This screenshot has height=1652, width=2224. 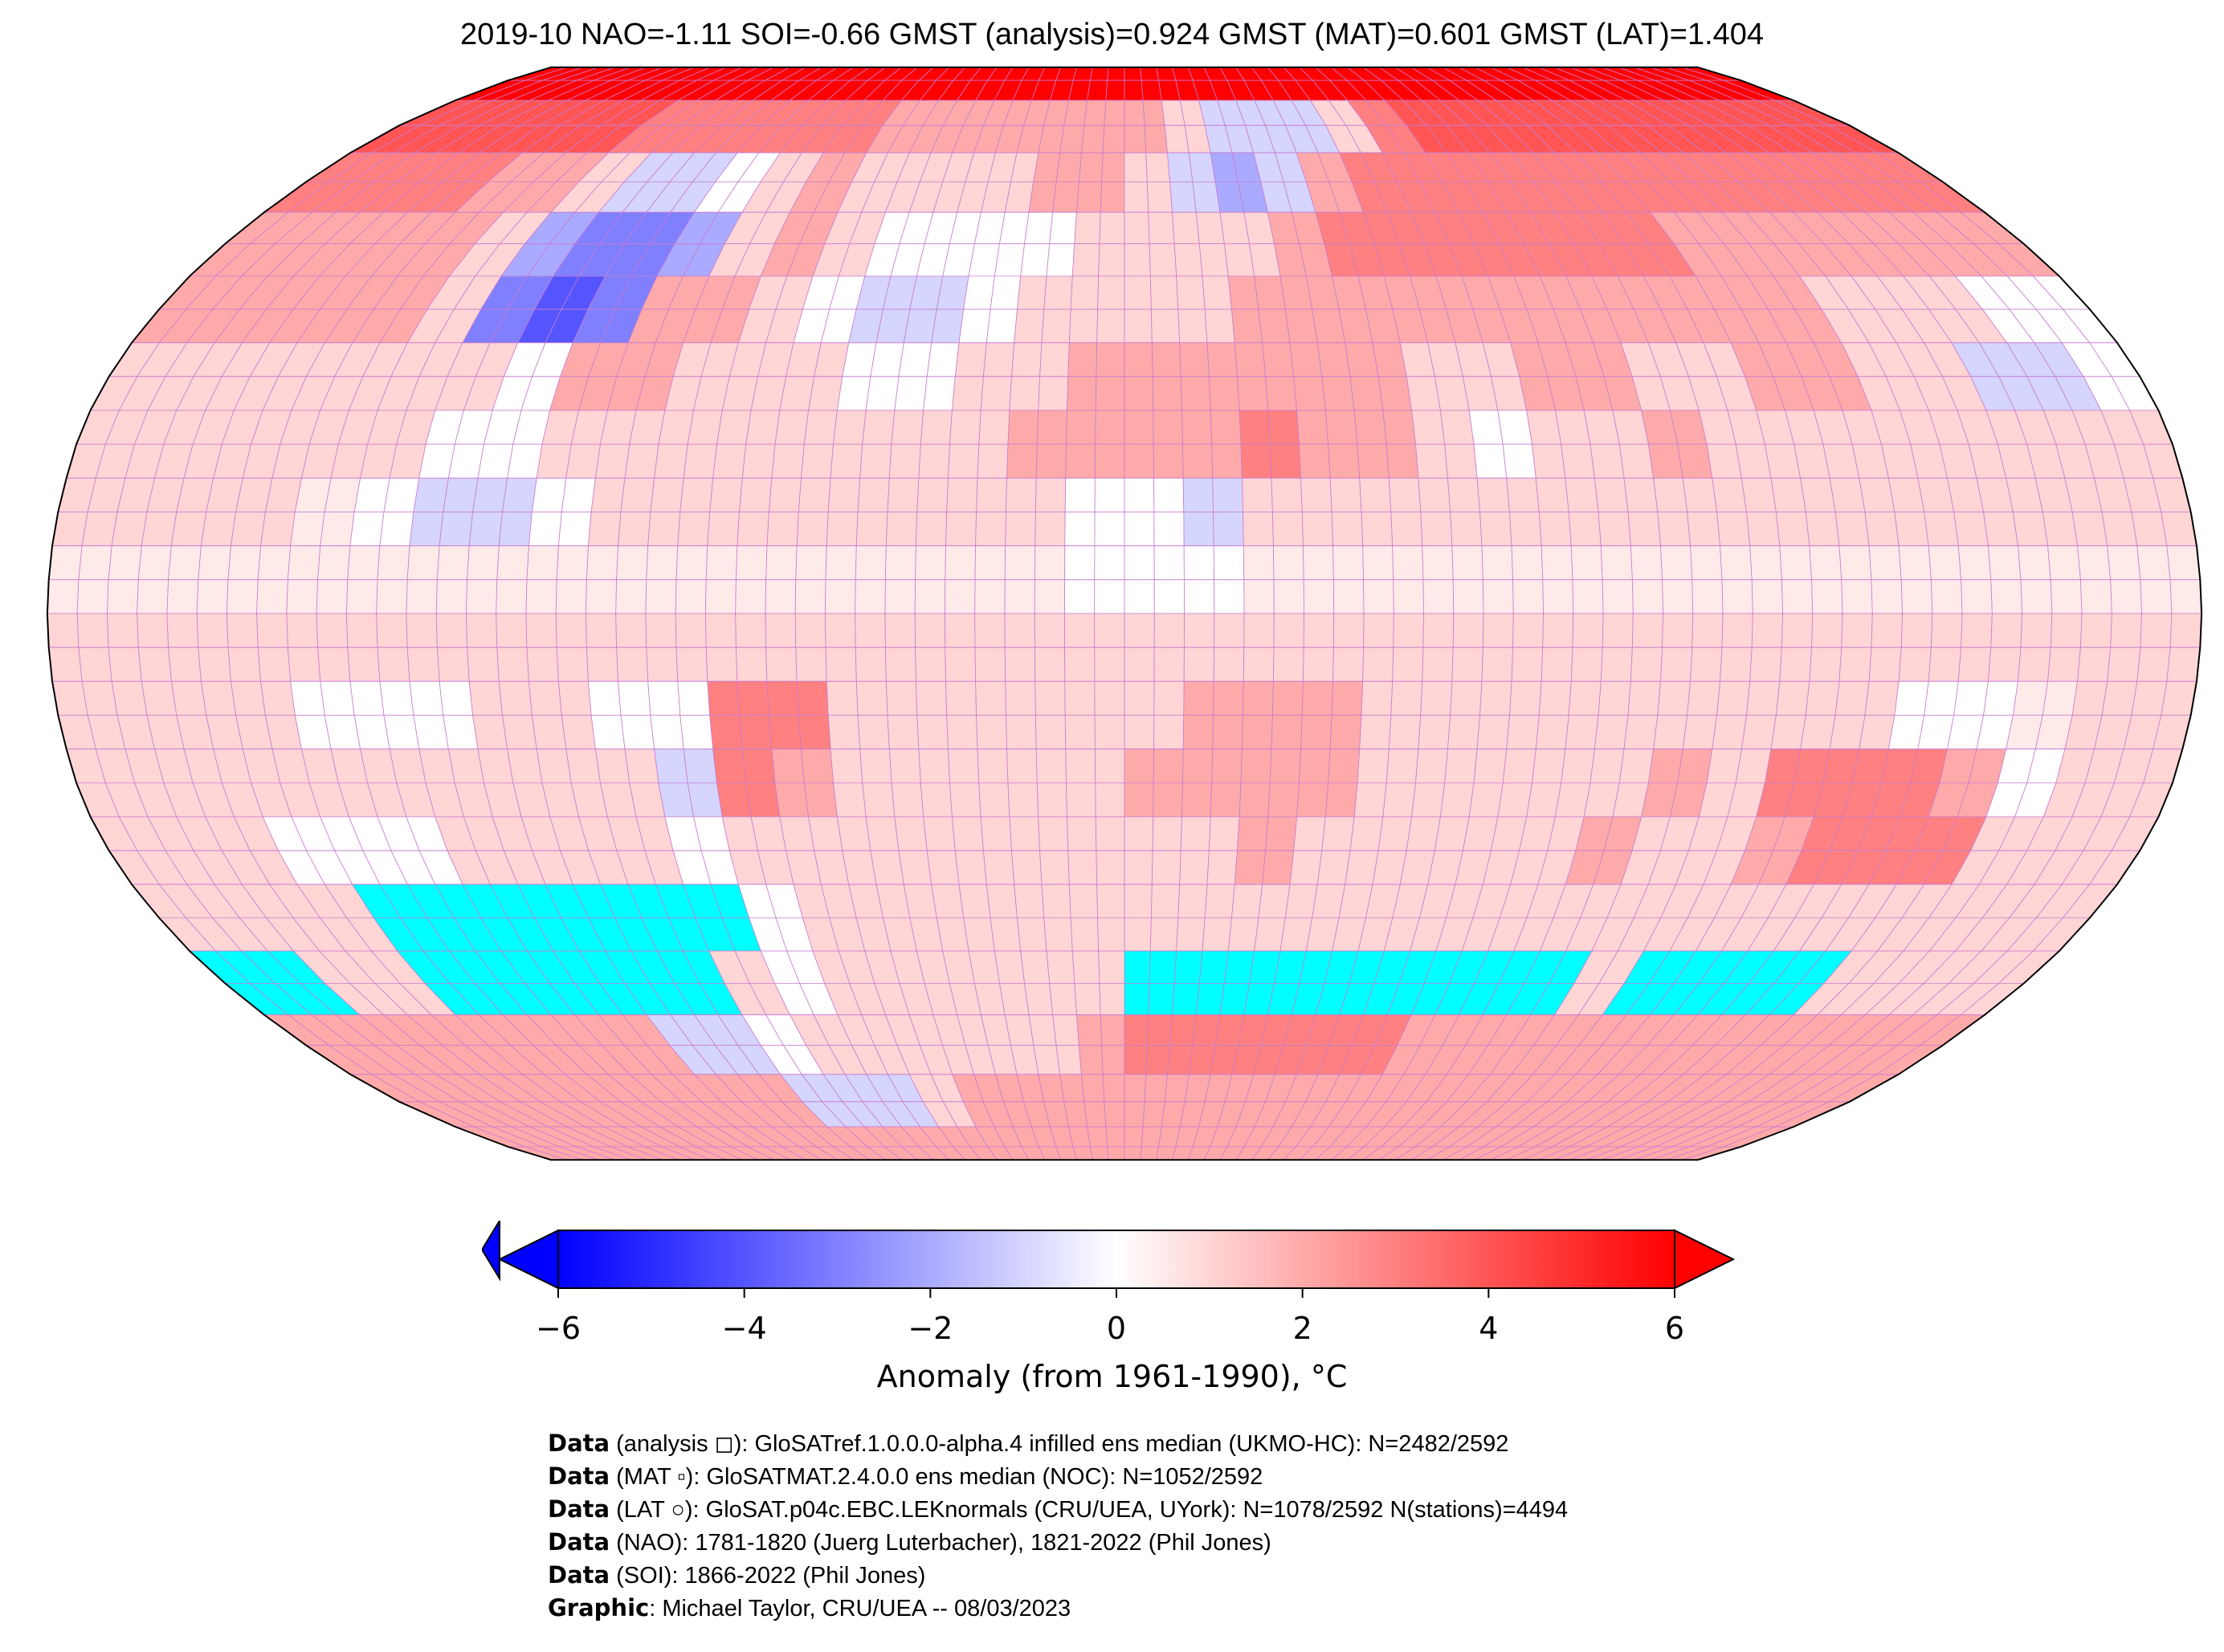 I want to click on colorbar-tick-label: 4, so click(x=1489, y=1328).